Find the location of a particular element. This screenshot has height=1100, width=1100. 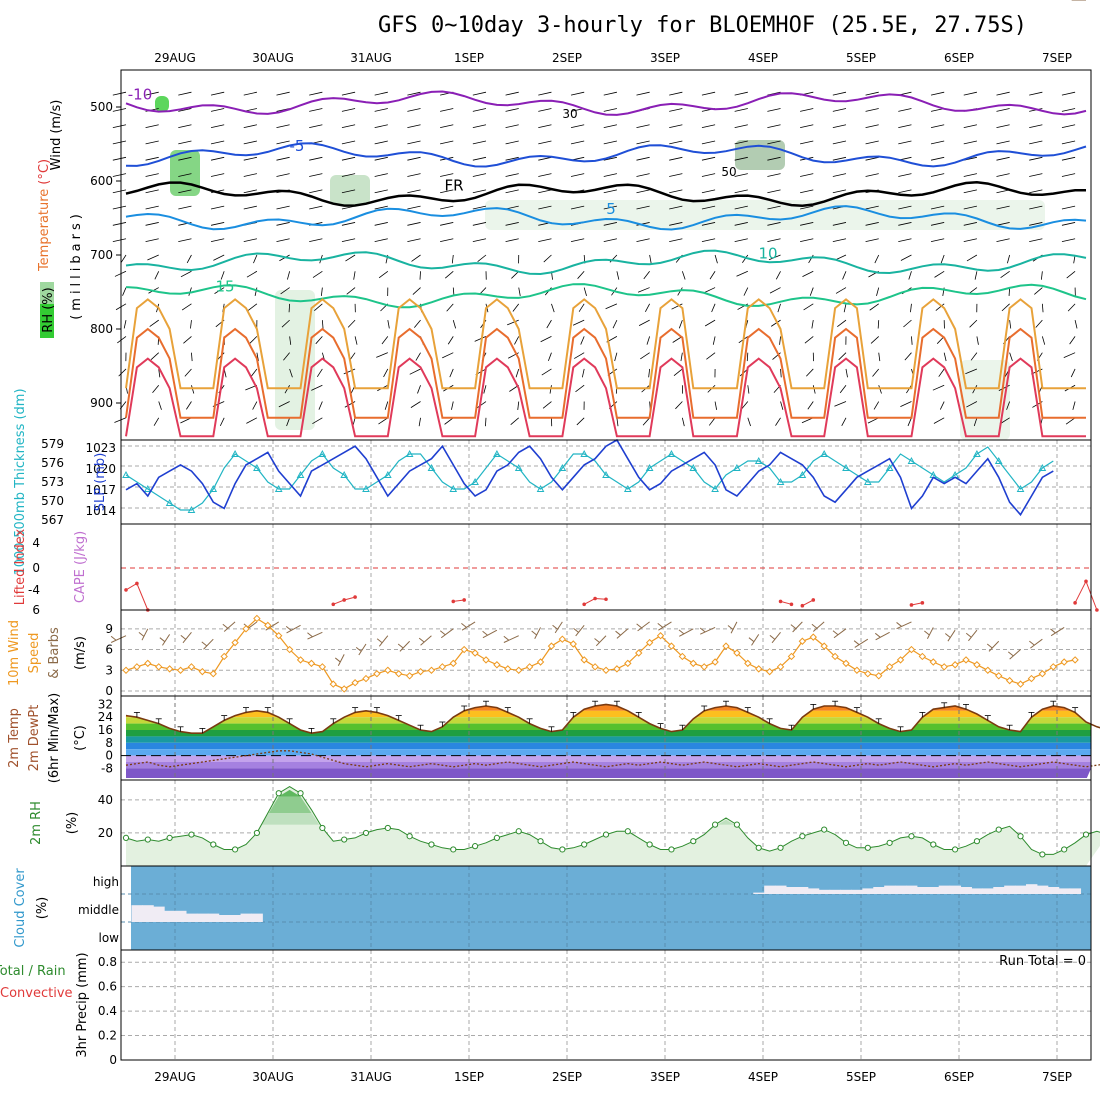

rh-panel: 40 20 2m RH (%) is located at coordinates (564, 823).